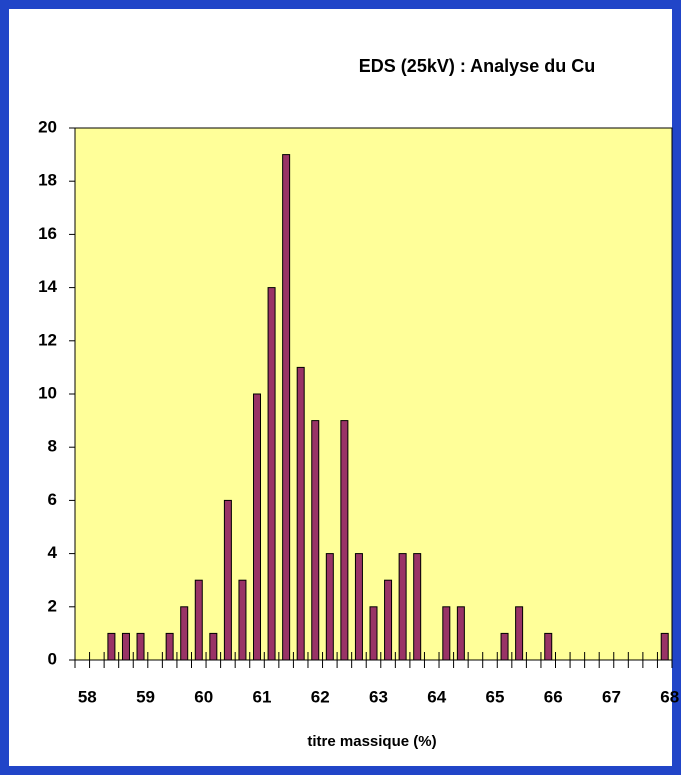 Image resolution: width=681 pixels, height=775 pixels. I want to click on y-tick-label: 8, so click(52, 446).